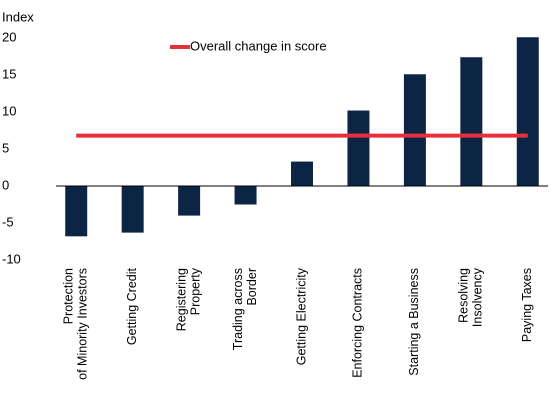  Describe the element at coordinates (301, 316) in the screenshot. I see `x-tick-label: Getting Electricity` at that location.